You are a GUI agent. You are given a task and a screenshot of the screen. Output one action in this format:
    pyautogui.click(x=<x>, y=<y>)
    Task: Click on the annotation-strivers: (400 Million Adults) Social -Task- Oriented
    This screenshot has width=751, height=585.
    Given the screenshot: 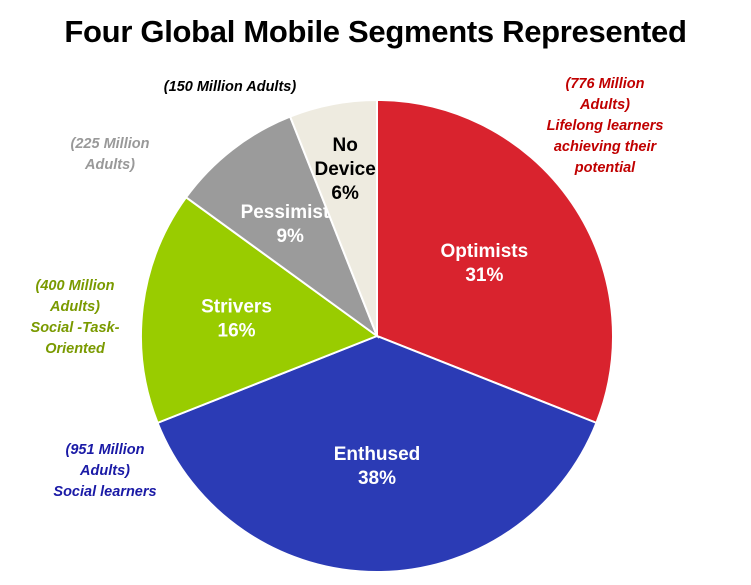 What is the action you would take?
    pyautogui.click(x=75, y=318)
    